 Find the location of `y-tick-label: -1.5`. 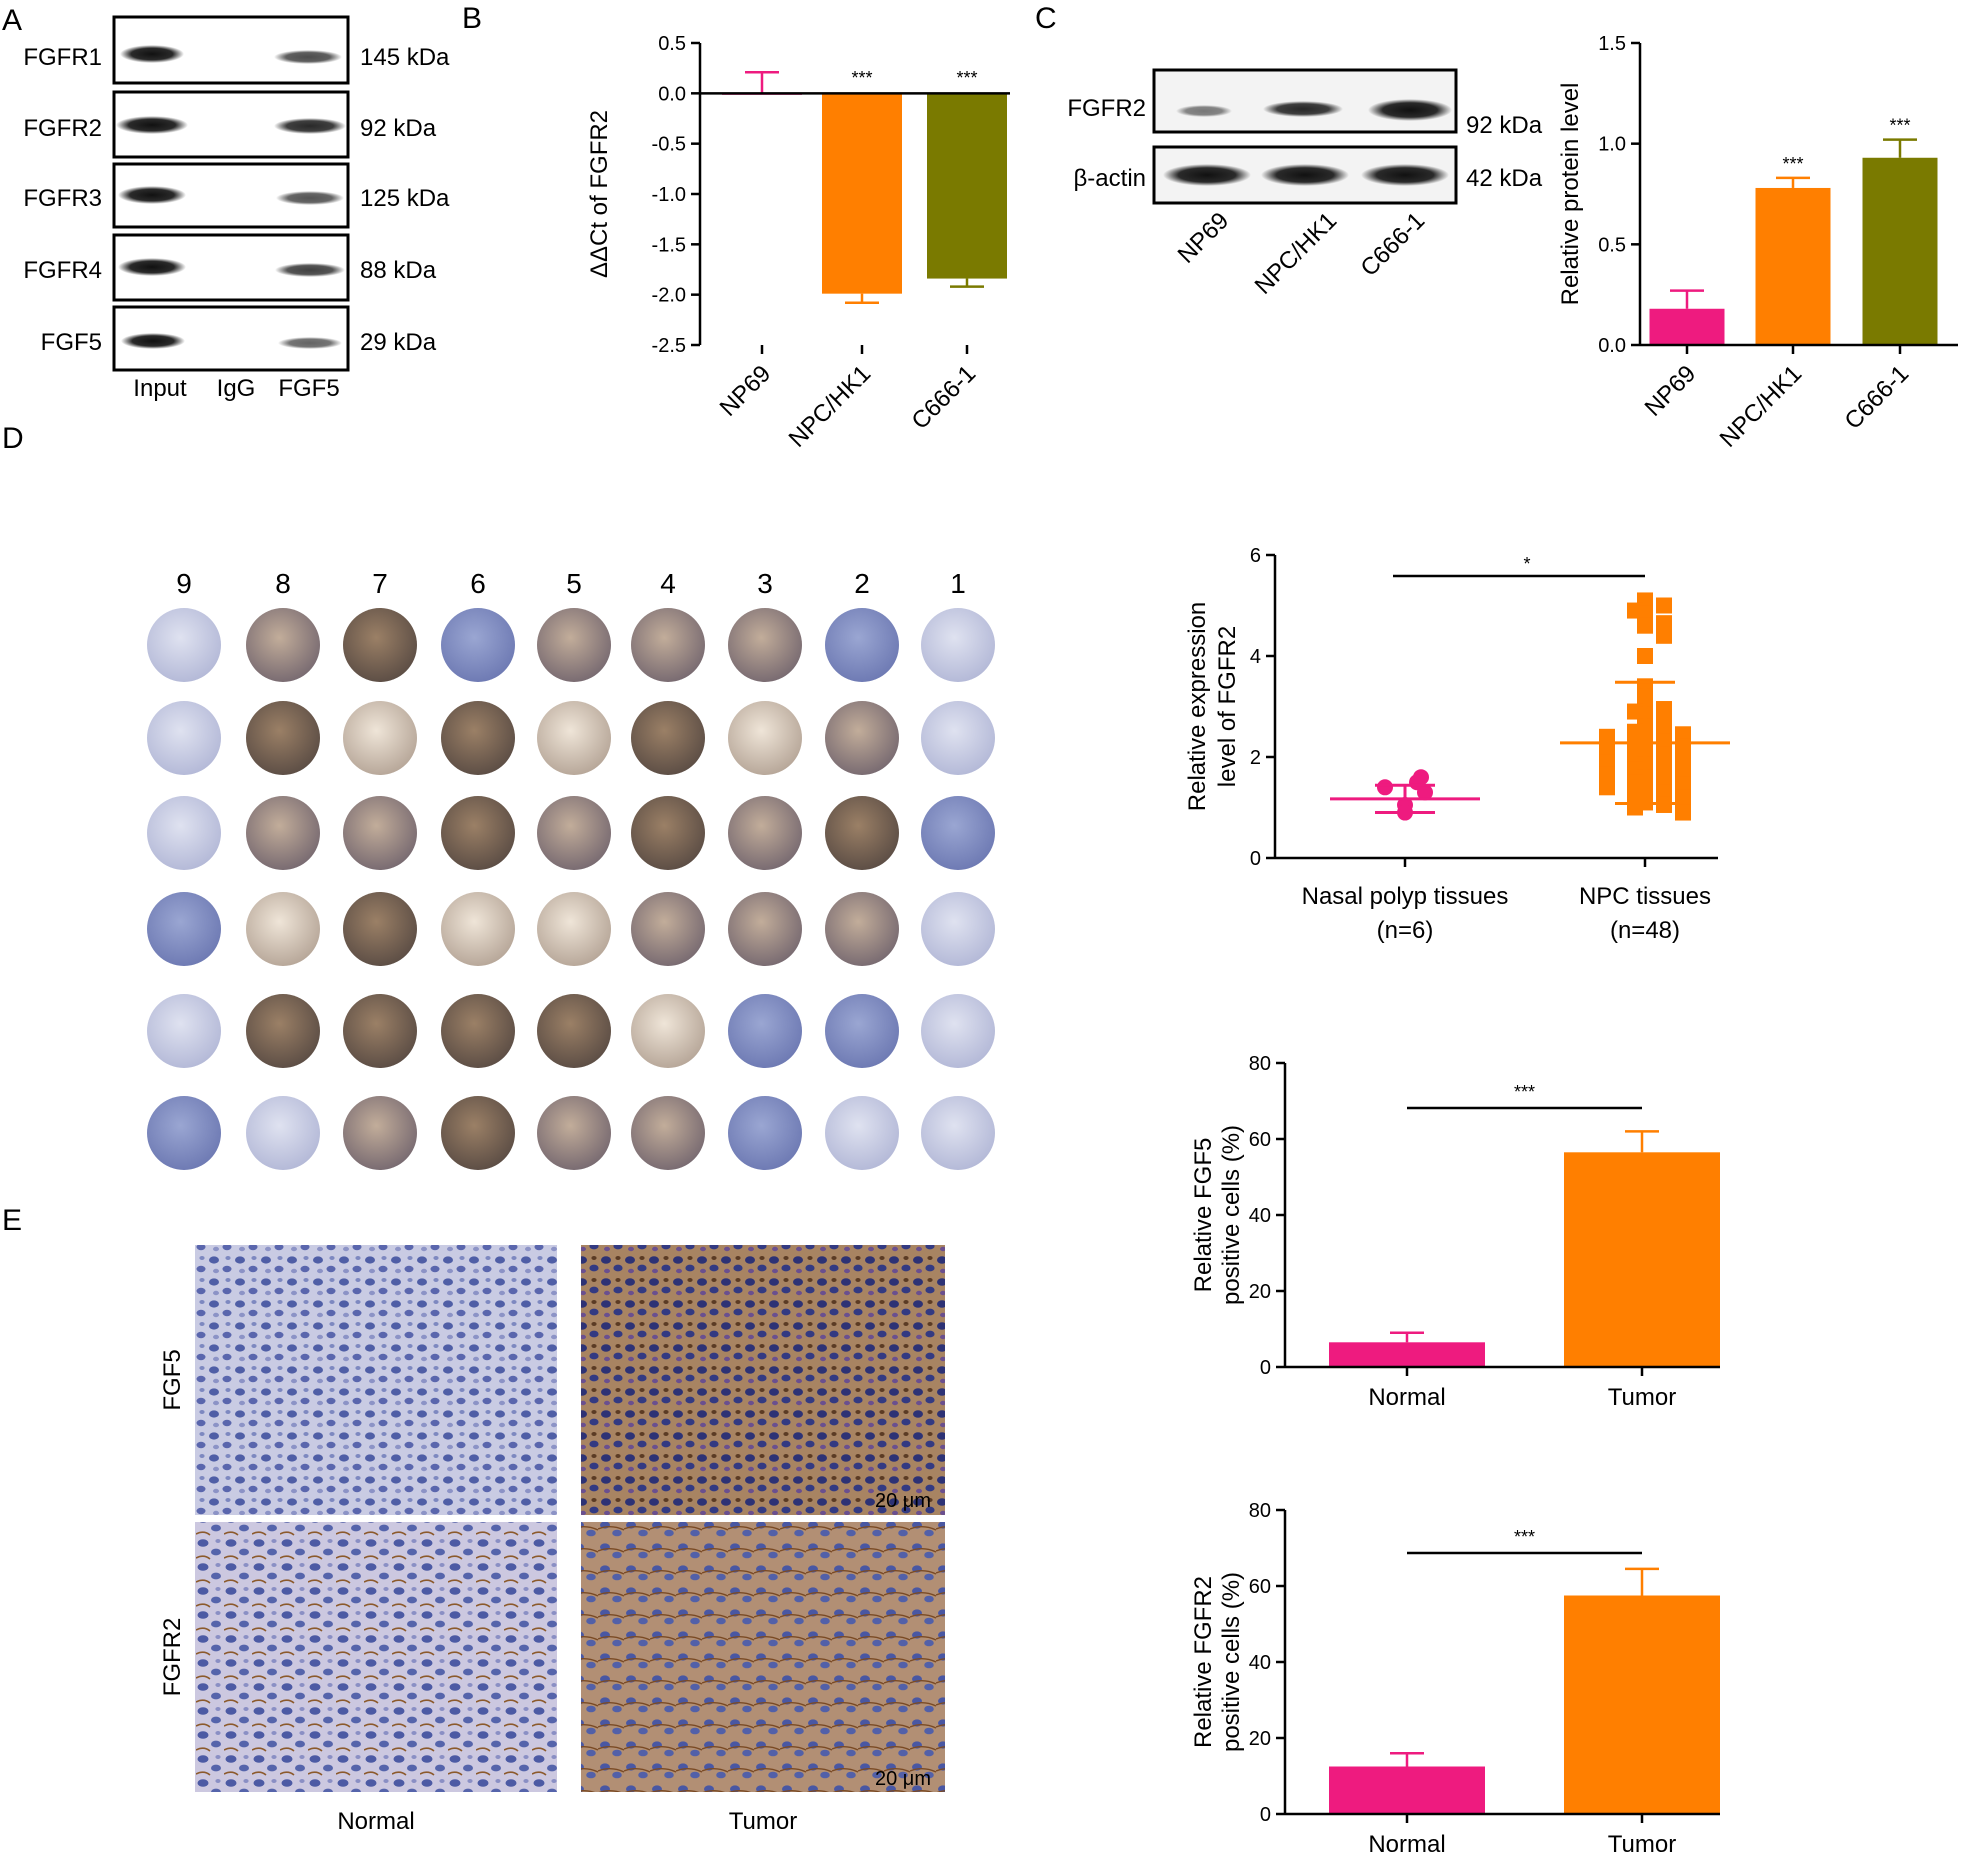

y-tick-label: -1.5 is located at coordinates (669, 245).